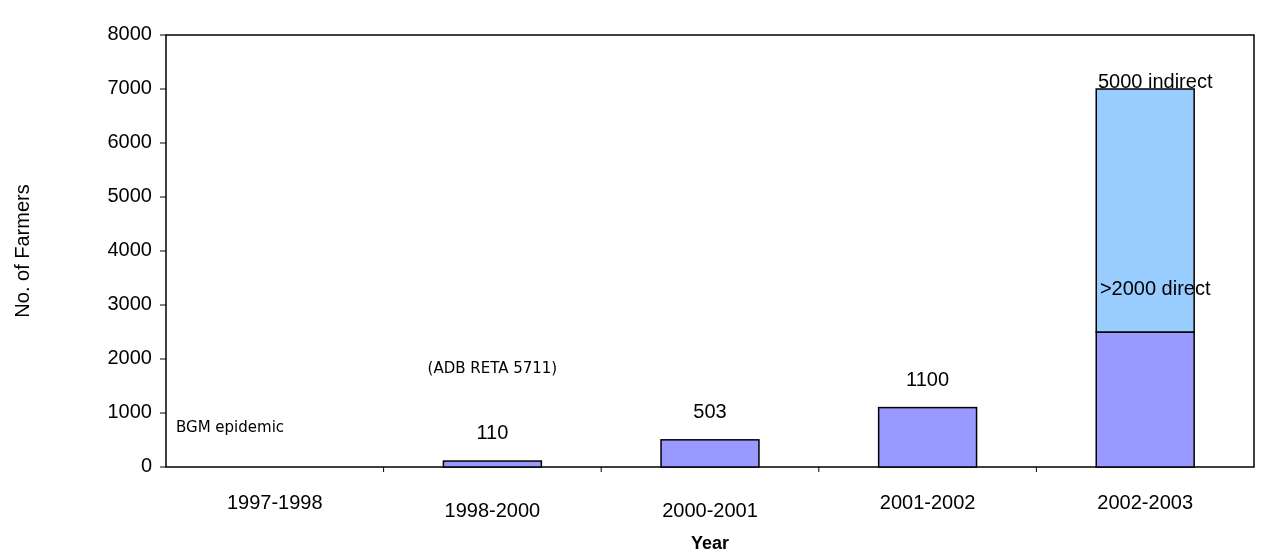 The height and width of the screenshot is (560, 1266). Describe the element at coordinates (710, 510) in the screenshot. I see `x-tick-label: 2000-2001` at that location.